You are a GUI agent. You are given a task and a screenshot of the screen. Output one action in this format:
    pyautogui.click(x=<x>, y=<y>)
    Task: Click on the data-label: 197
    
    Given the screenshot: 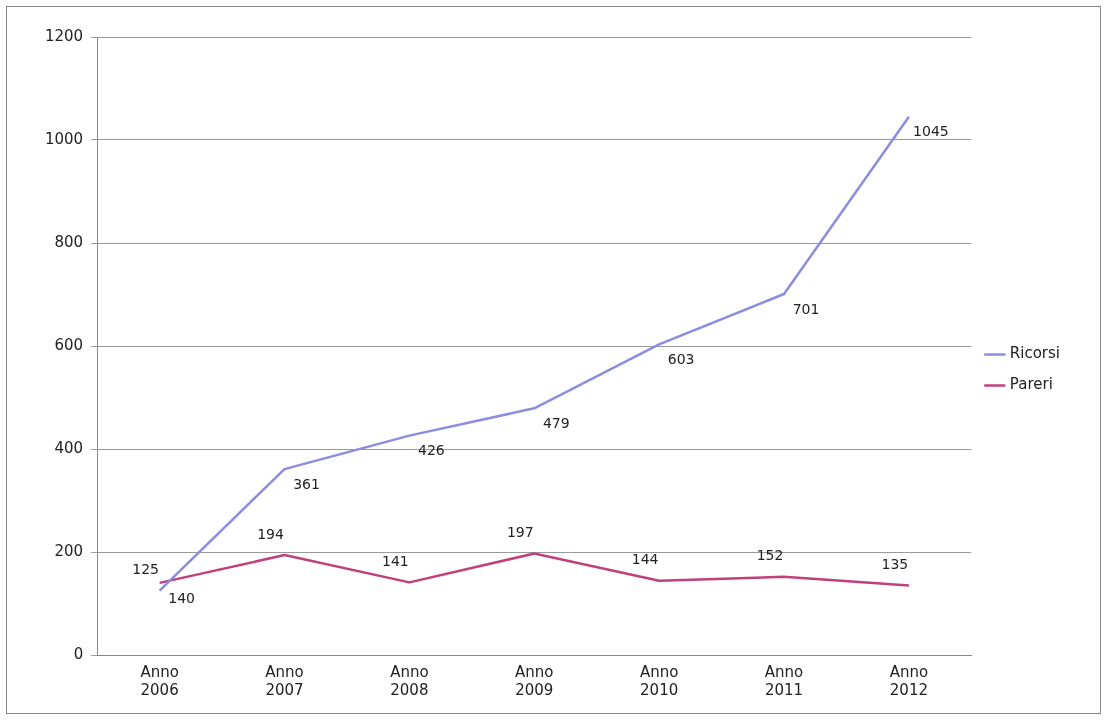 What is the action you would take?
    pyautogui.click(x=520, y=532)
    